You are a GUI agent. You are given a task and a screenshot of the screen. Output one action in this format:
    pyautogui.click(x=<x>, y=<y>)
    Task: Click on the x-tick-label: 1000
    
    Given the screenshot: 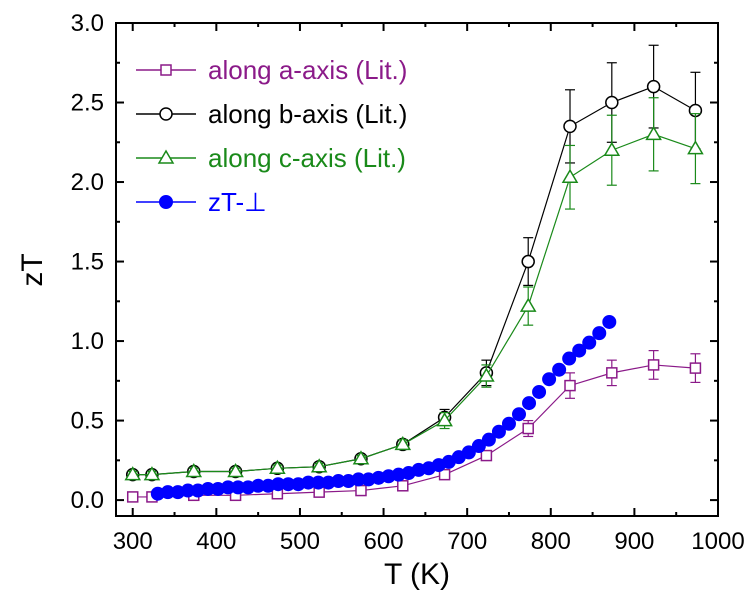 What is the action you would take?
    pyautogui.click(x=717, y=541)
    